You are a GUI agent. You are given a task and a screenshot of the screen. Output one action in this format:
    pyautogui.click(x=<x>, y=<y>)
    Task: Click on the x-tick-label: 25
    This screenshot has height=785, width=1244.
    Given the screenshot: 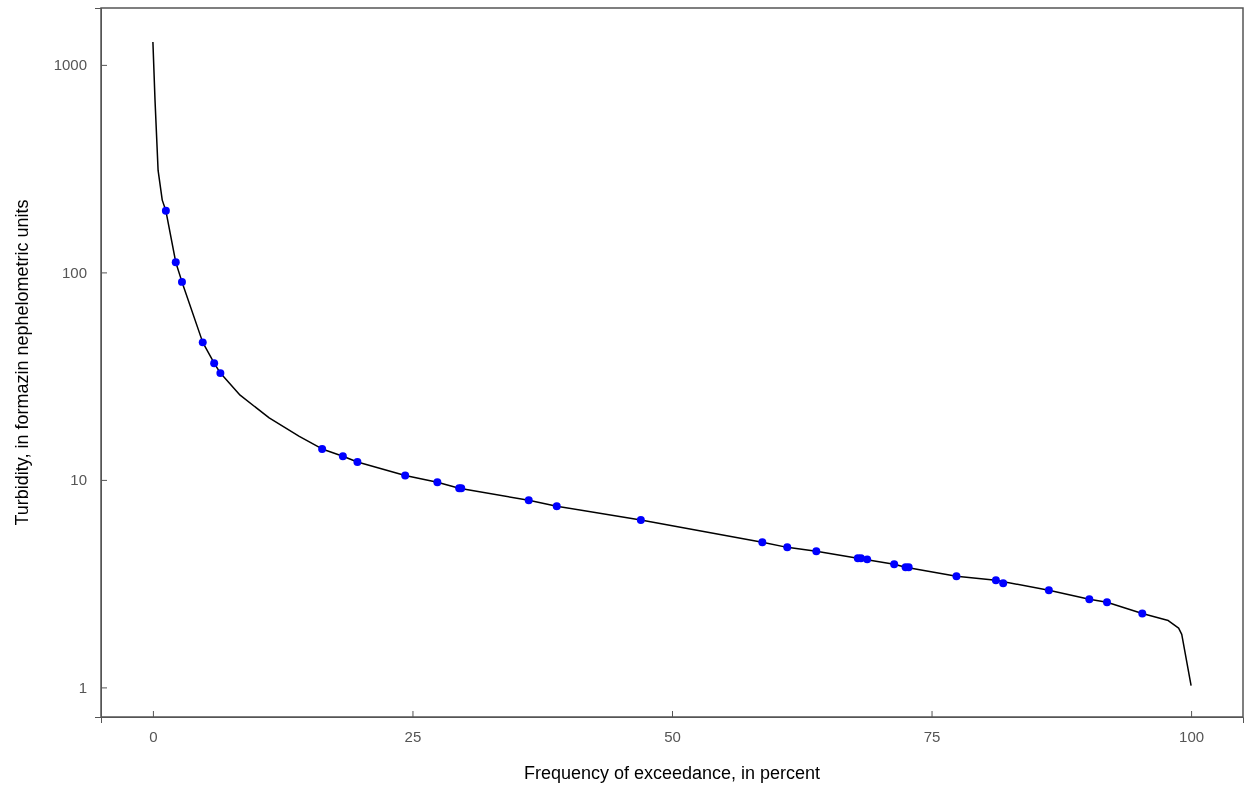 What is the action you would take?
    pyautogui.click(x=413, y=736)
    